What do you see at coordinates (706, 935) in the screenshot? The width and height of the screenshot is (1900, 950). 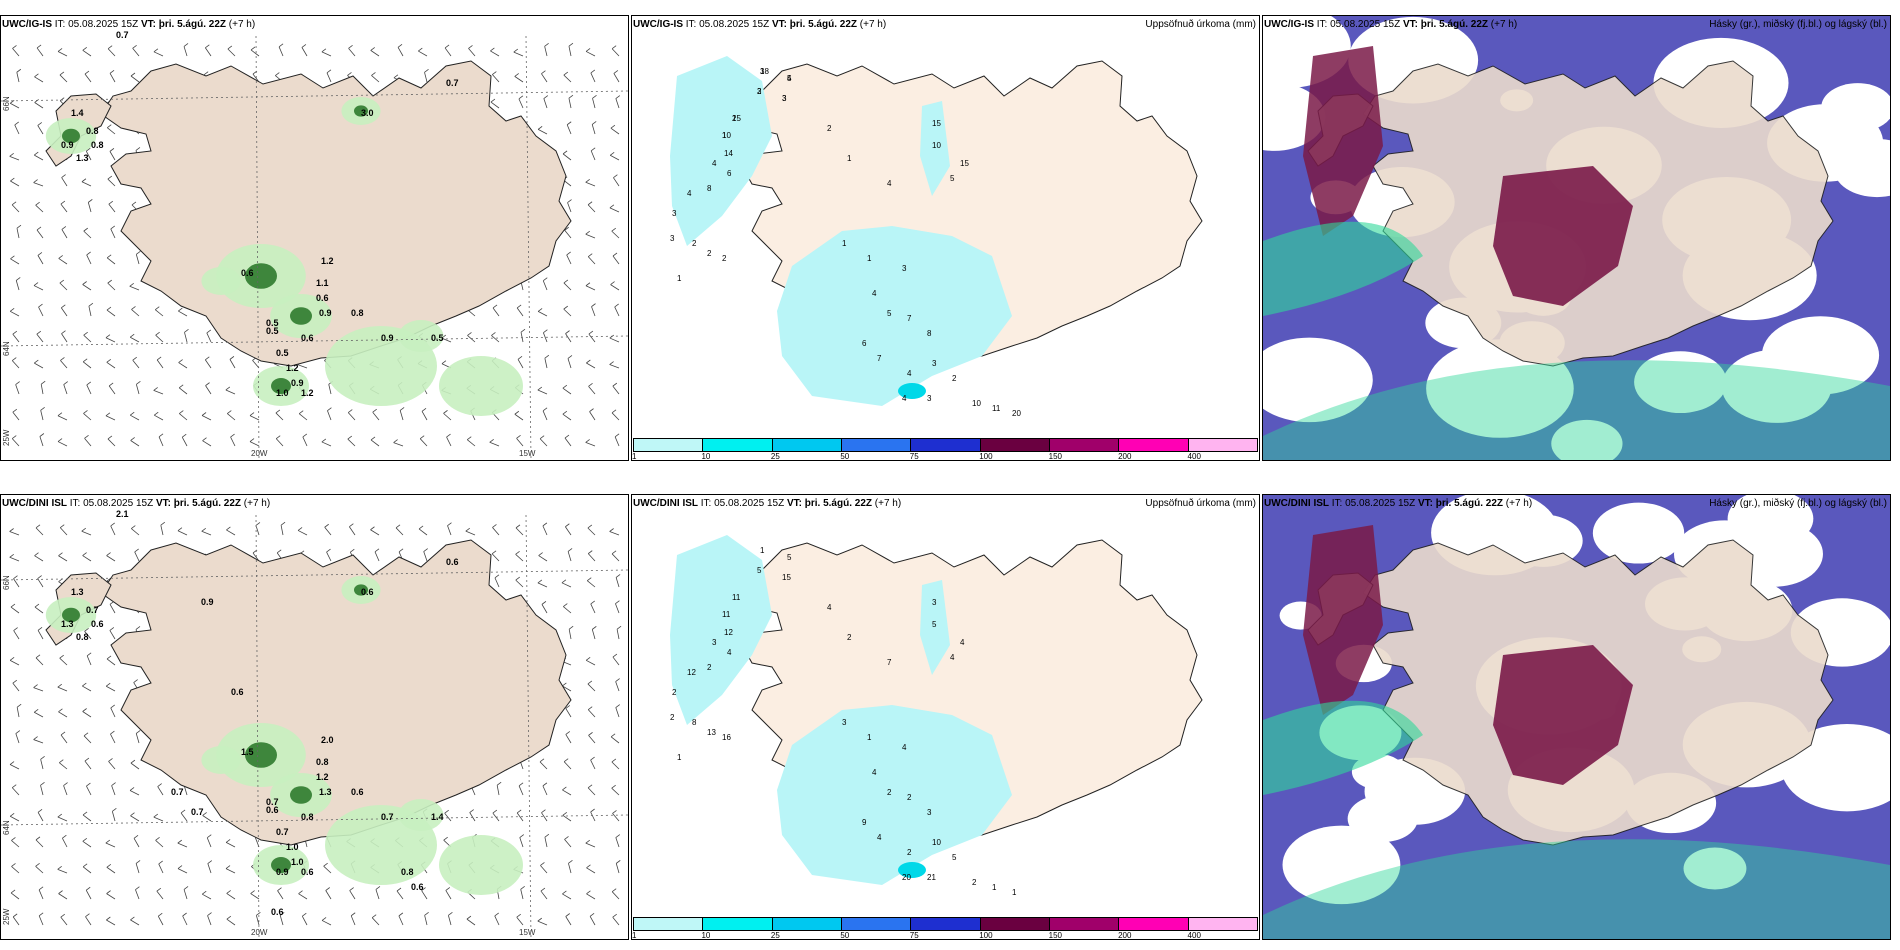 I see `colorbar-label: 10` at bounding box center [706, 935].